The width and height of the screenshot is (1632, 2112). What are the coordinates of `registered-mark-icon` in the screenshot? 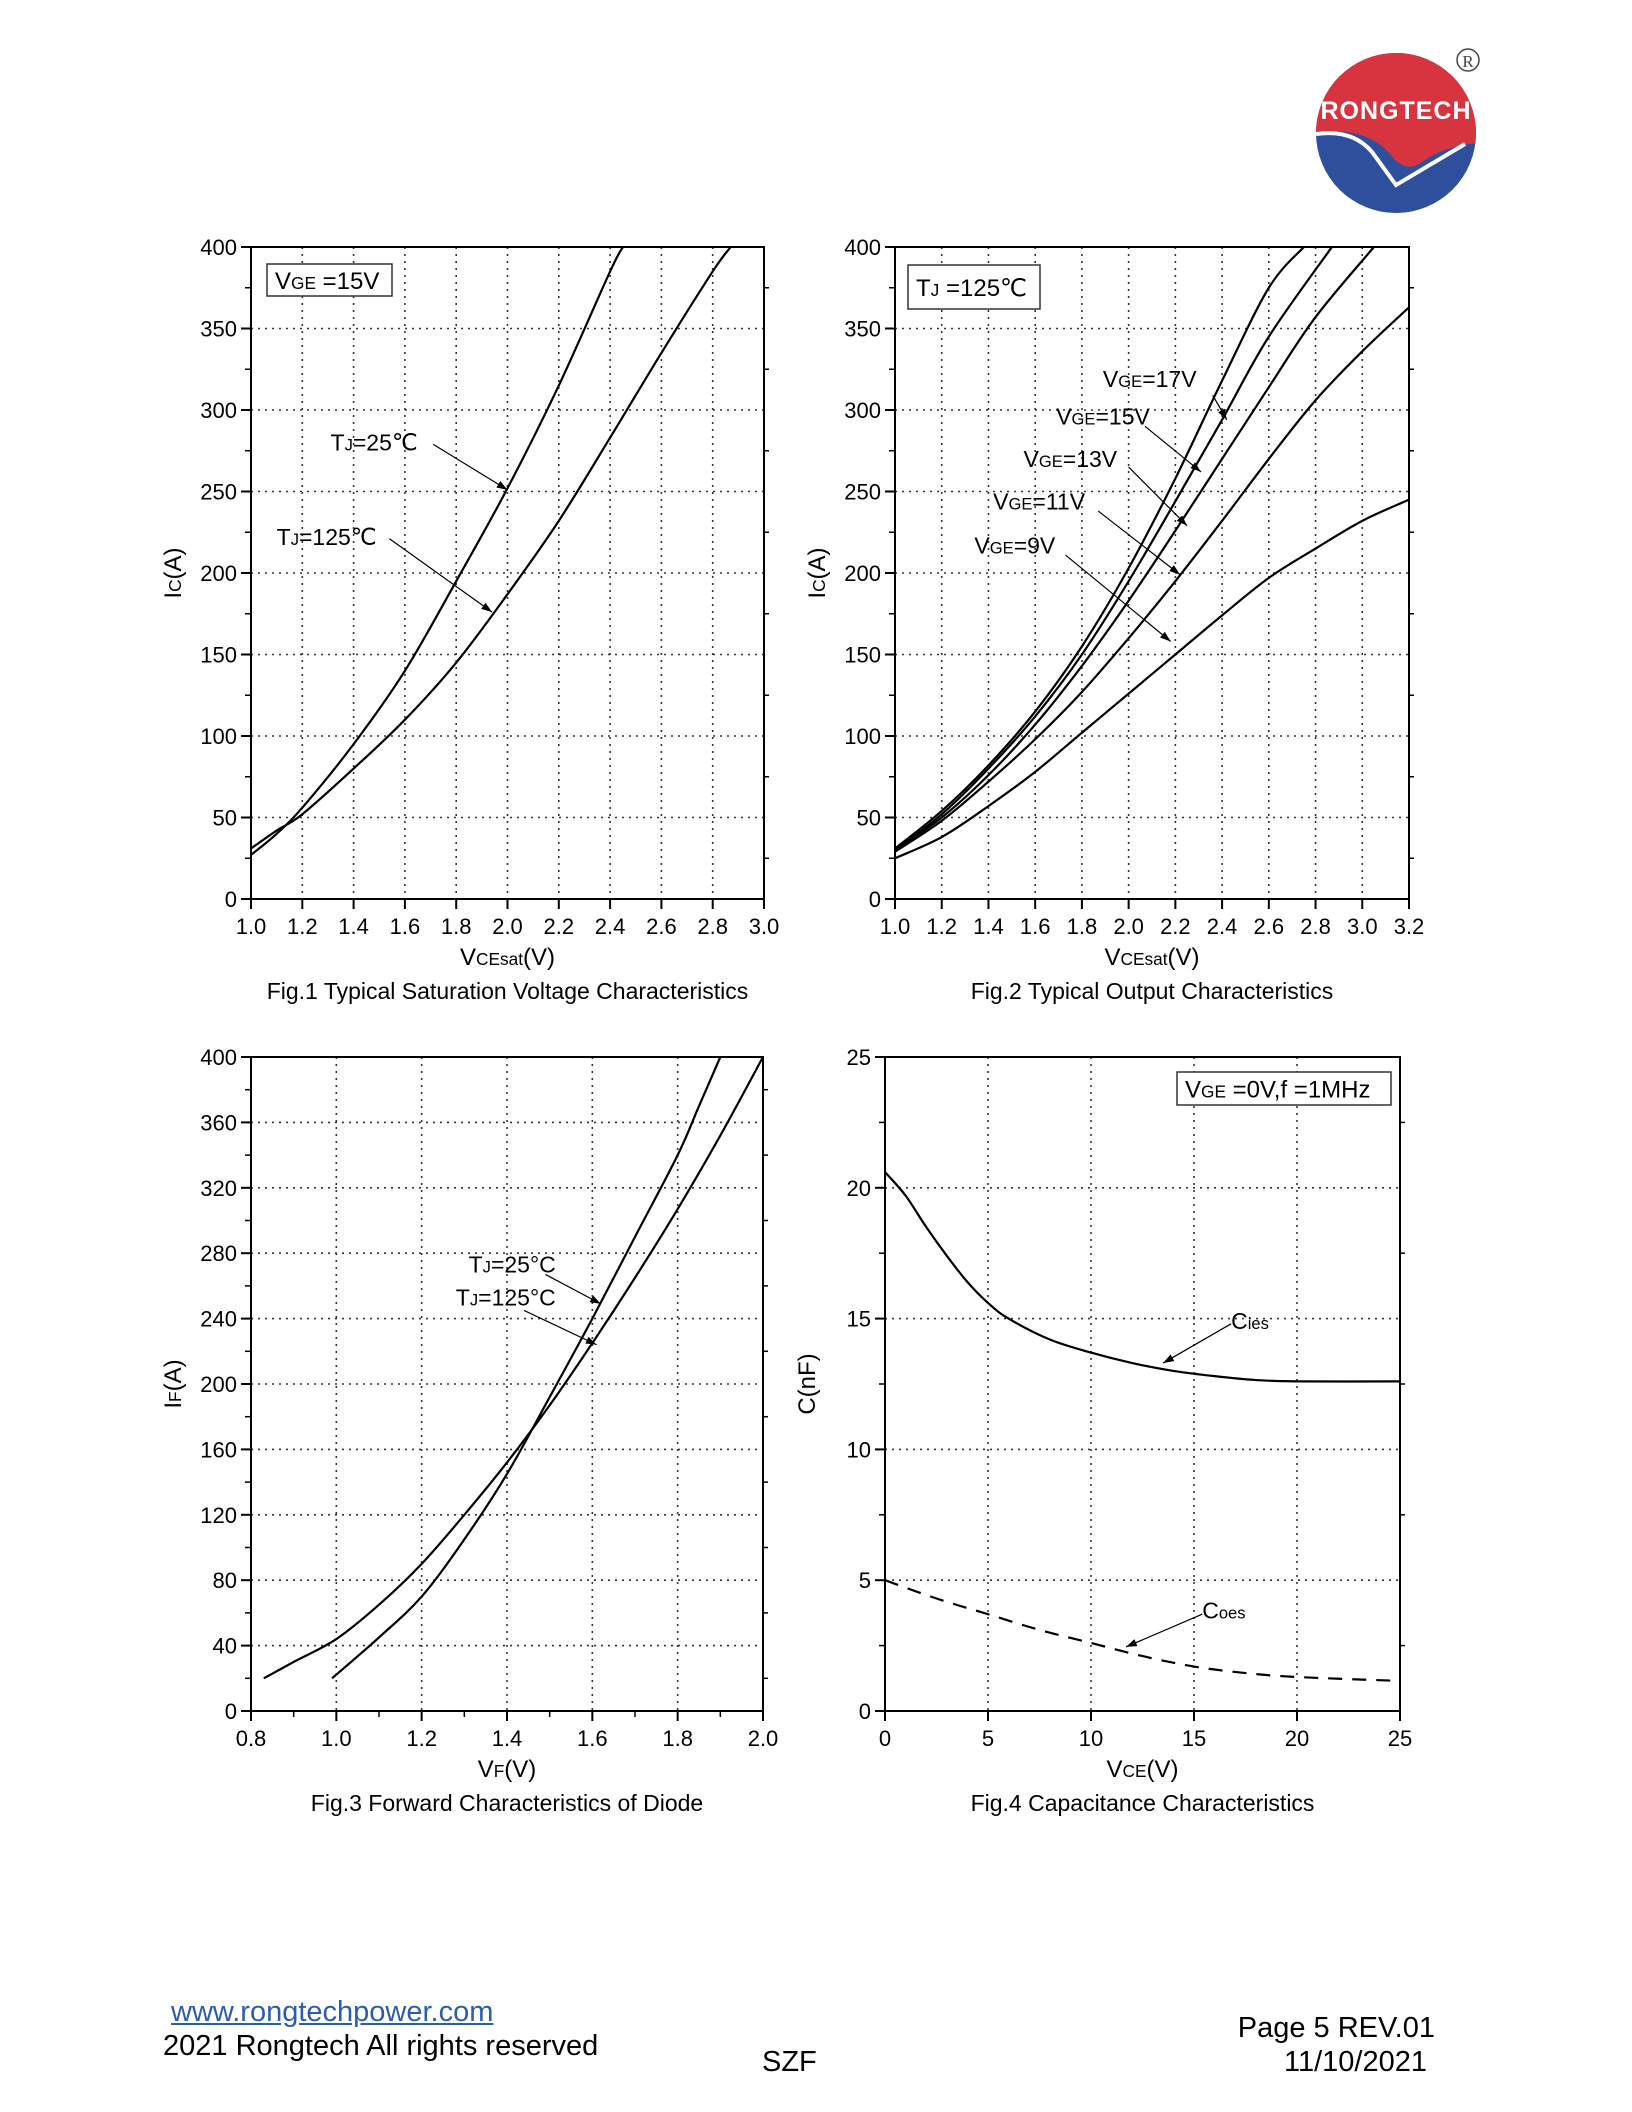 It's located at (1468, 60).